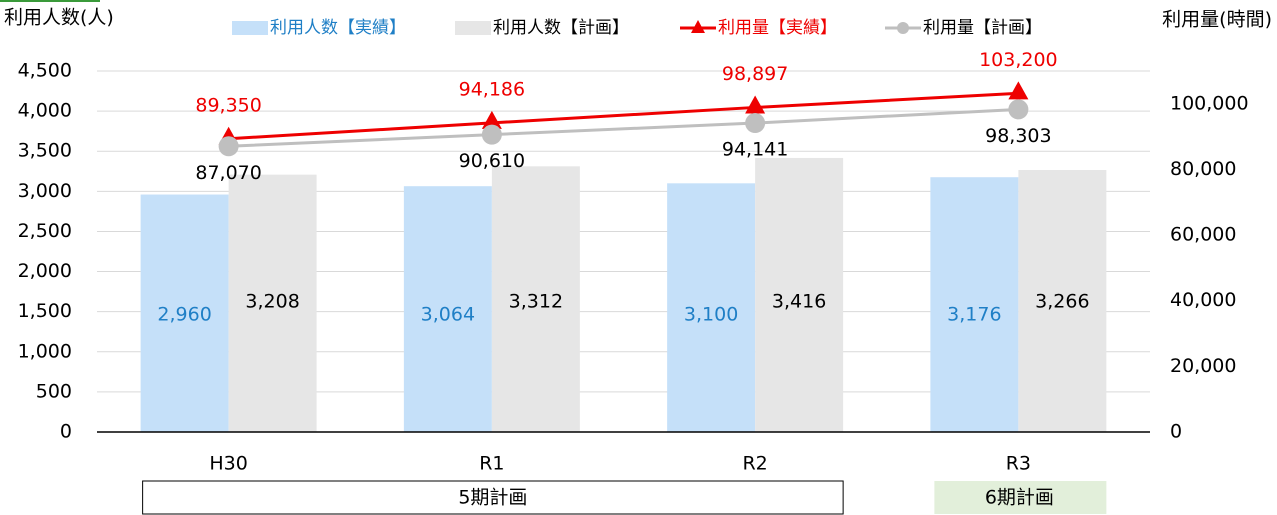 The height and width of the screenshot is (515, 1277). I want to click on line-value-label: 103,200, so click(1018, 60).